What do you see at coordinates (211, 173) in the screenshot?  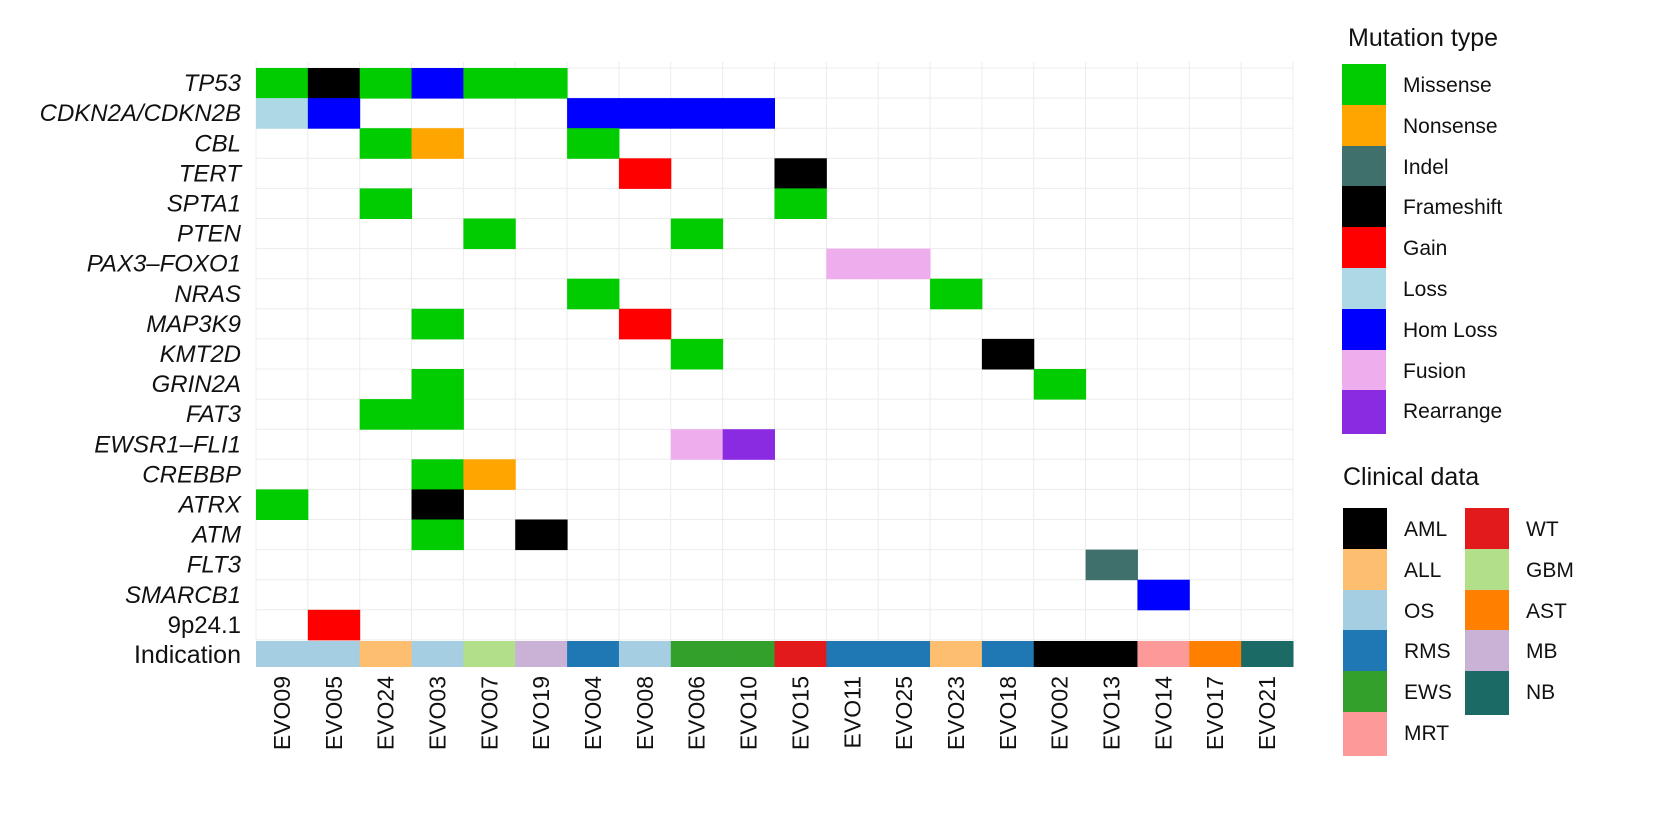 I see `gene-label: TERT` at bounding box center [211, 173].